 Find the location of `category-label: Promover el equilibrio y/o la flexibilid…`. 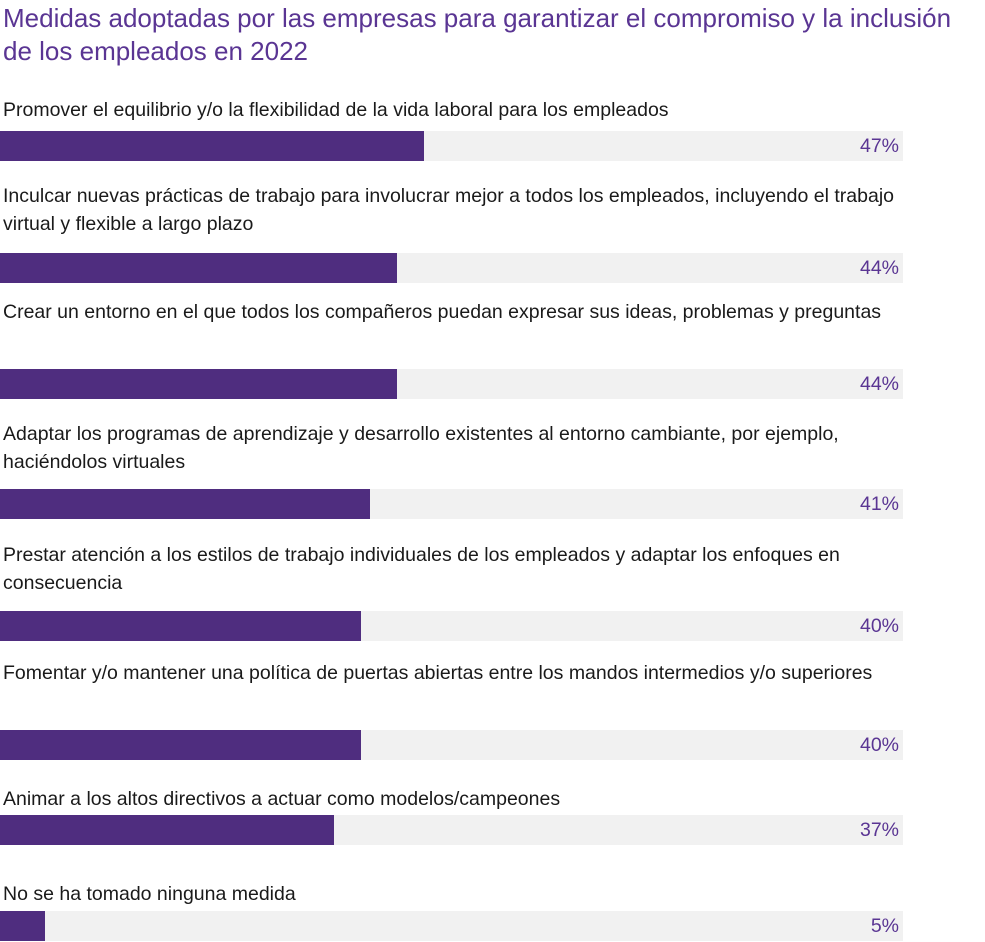

category-label: Promover el equilibrio y/o la flexibilid… is located at coordinates (336, 110).